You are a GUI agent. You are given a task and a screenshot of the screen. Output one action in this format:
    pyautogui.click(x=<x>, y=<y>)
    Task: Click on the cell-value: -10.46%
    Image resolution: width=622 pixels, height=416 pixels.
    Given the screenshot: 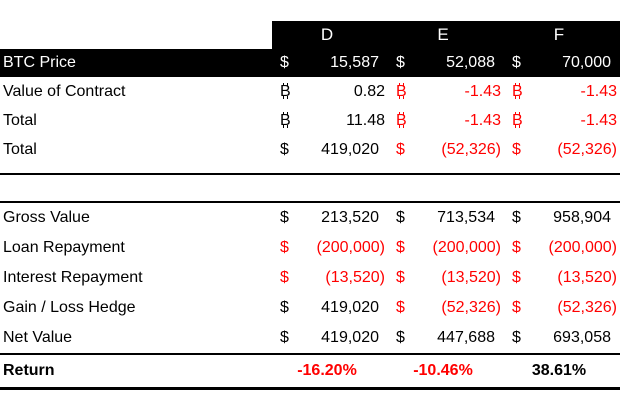 What is the action you would take?
    pyautogui.click(x=443, y=370)
    